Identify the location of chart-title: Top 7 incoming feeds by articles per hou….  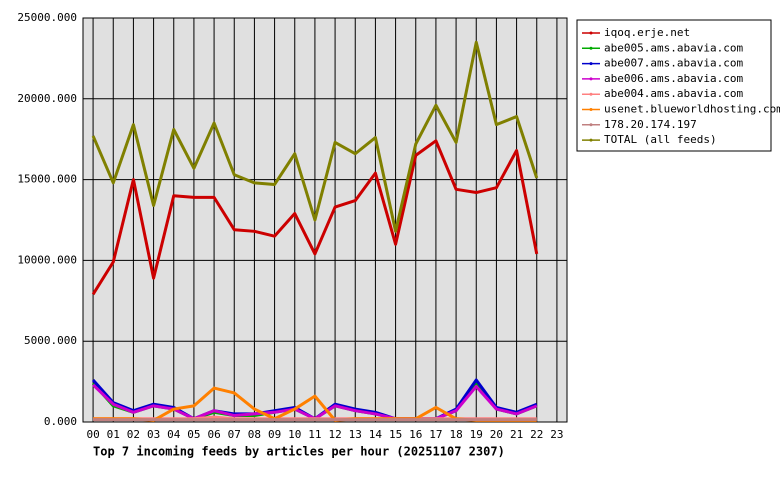
(299, 452).